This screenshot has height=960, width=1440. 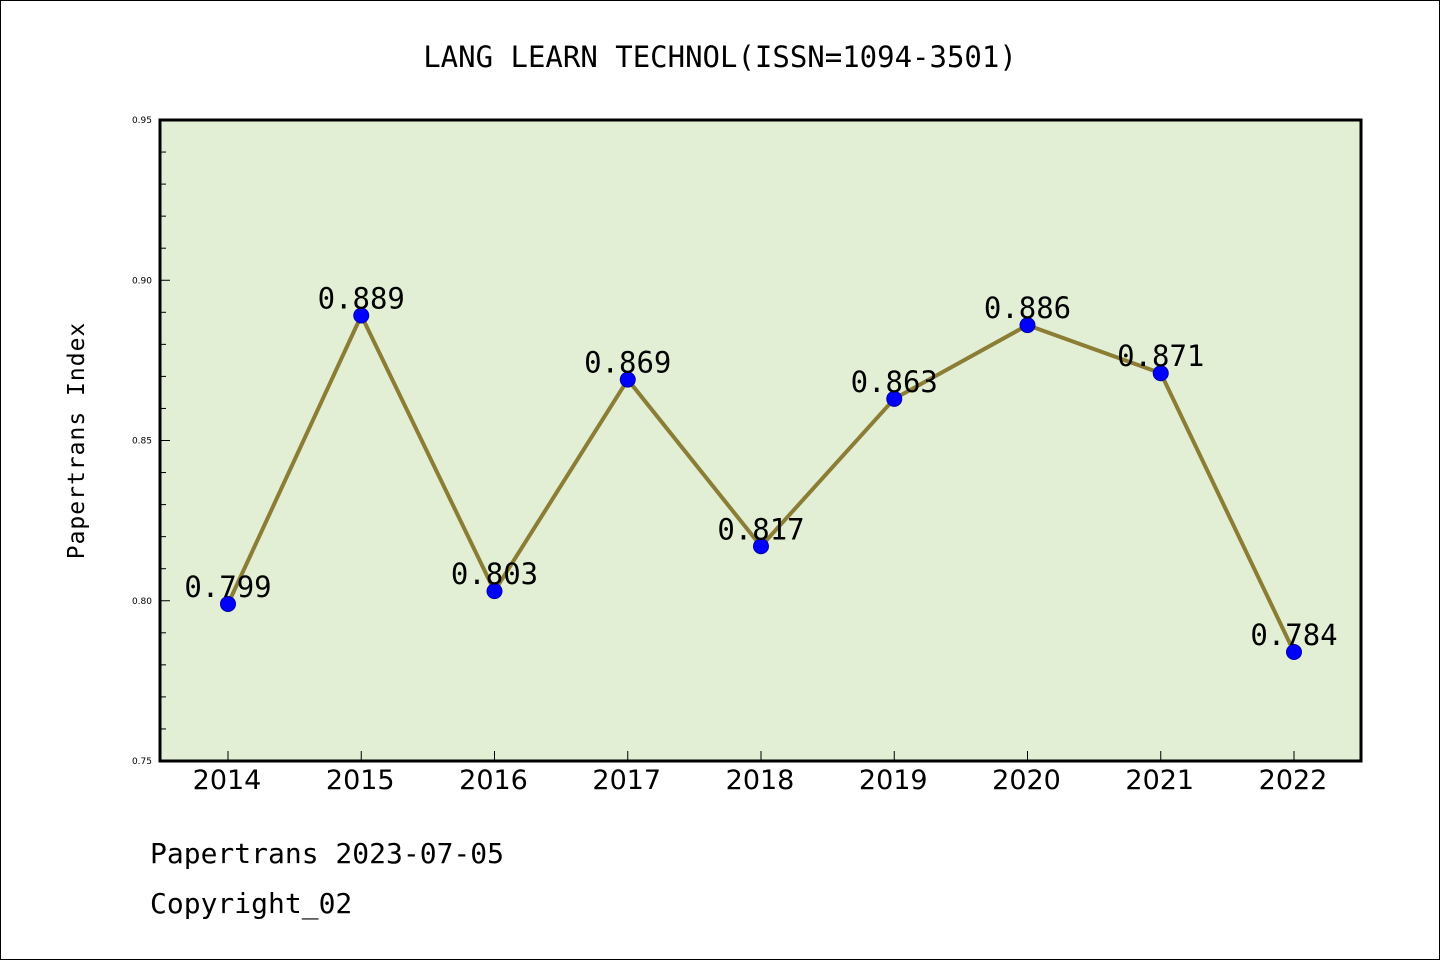 What do you see at coordinates (142, 762) in the screenshot?
I see `y-tick-label: 0.75` at bounding box center [142, 762].